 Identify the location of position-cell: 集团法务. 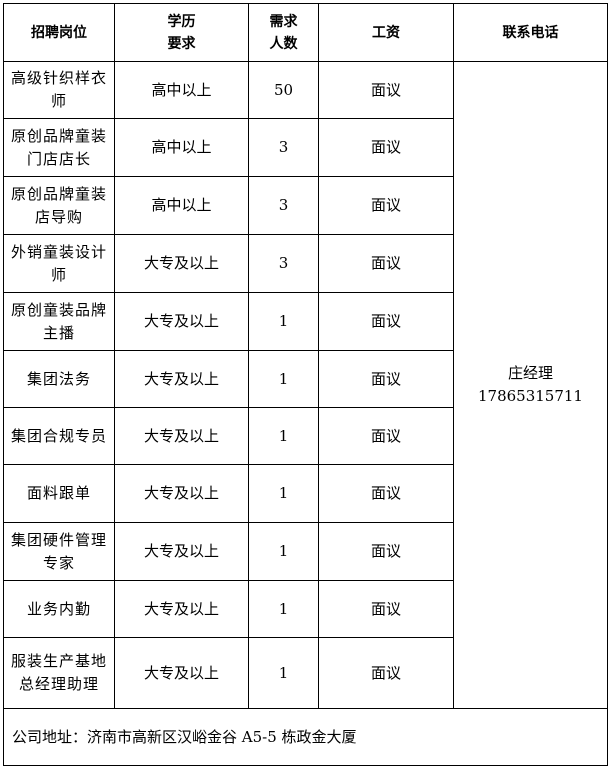
(59, 379).